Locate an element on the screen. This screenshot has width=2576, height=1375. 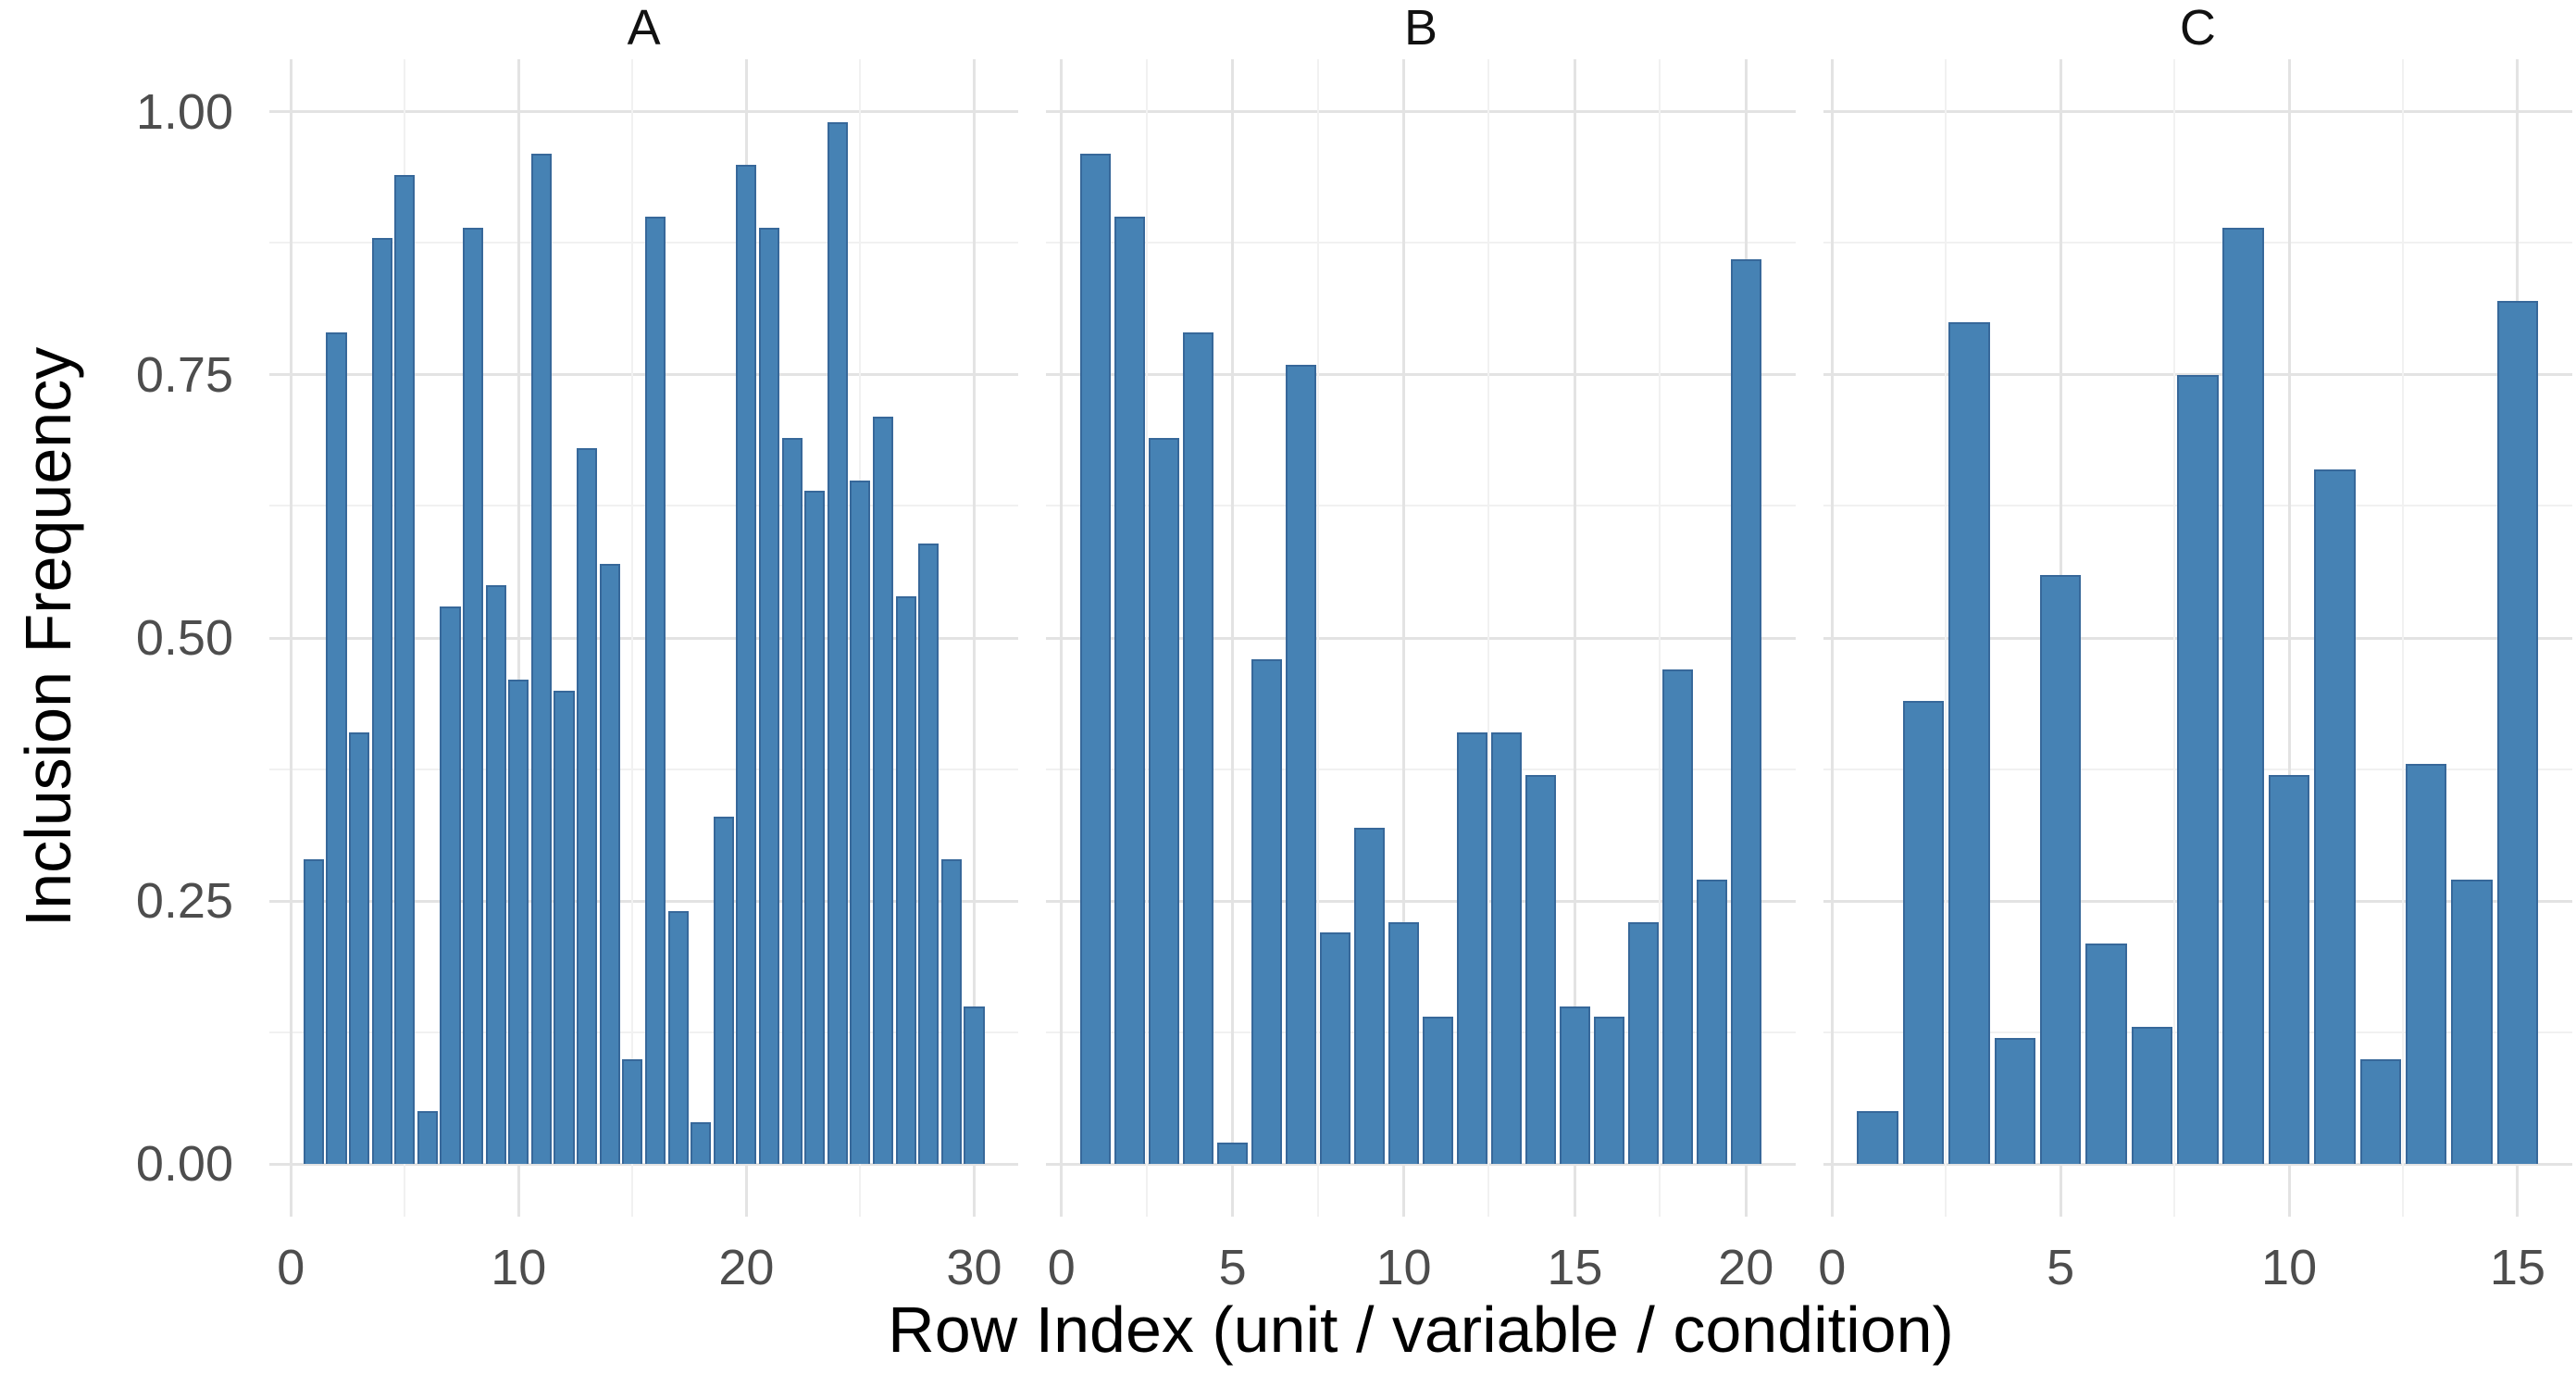
facet-strip-label: B is located at coordinates (1420, 28).